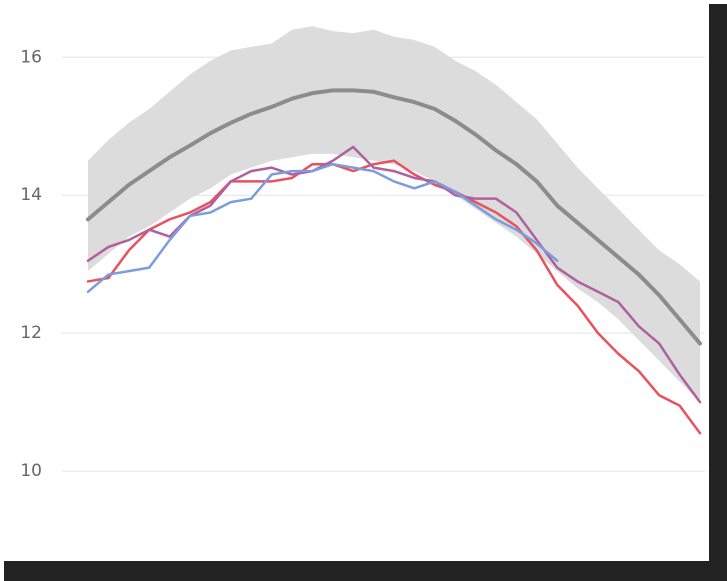  Describe the element at coordinates (31, 195) in the screenshot. I see `y-tick-label: 14` at that location.